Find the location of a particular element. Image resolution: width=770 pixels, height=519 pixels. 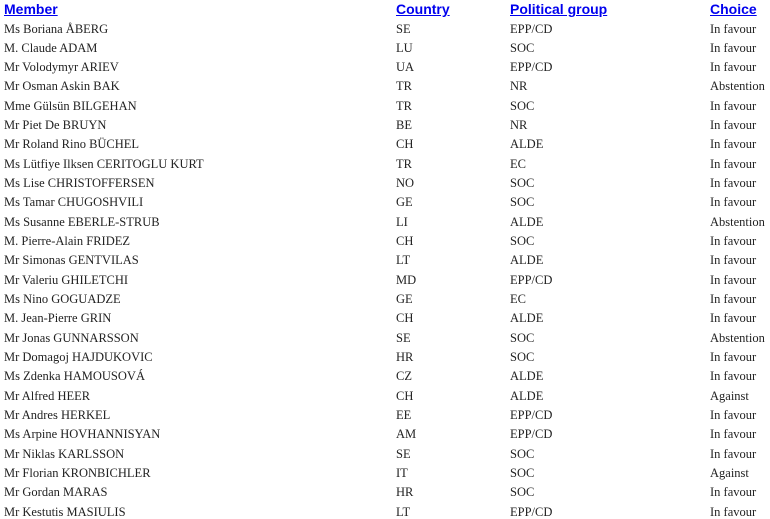

member-cell: Mr Andres HERKEL is located at coordinates (57, 414).